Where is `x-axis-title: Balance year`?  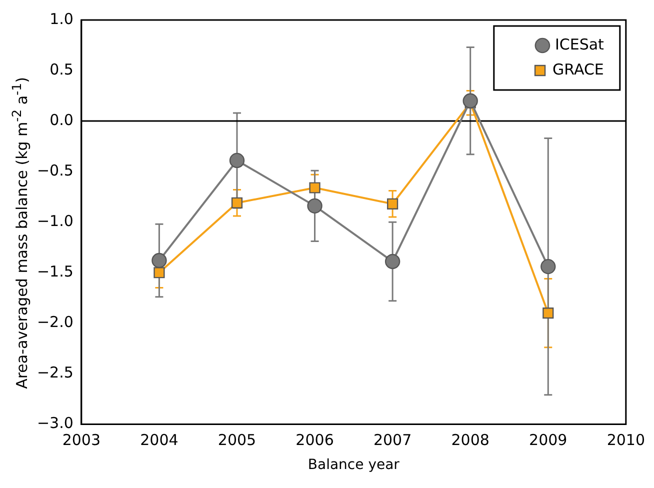
x-axis-title: Balance year is located at coordinates (354, 465).